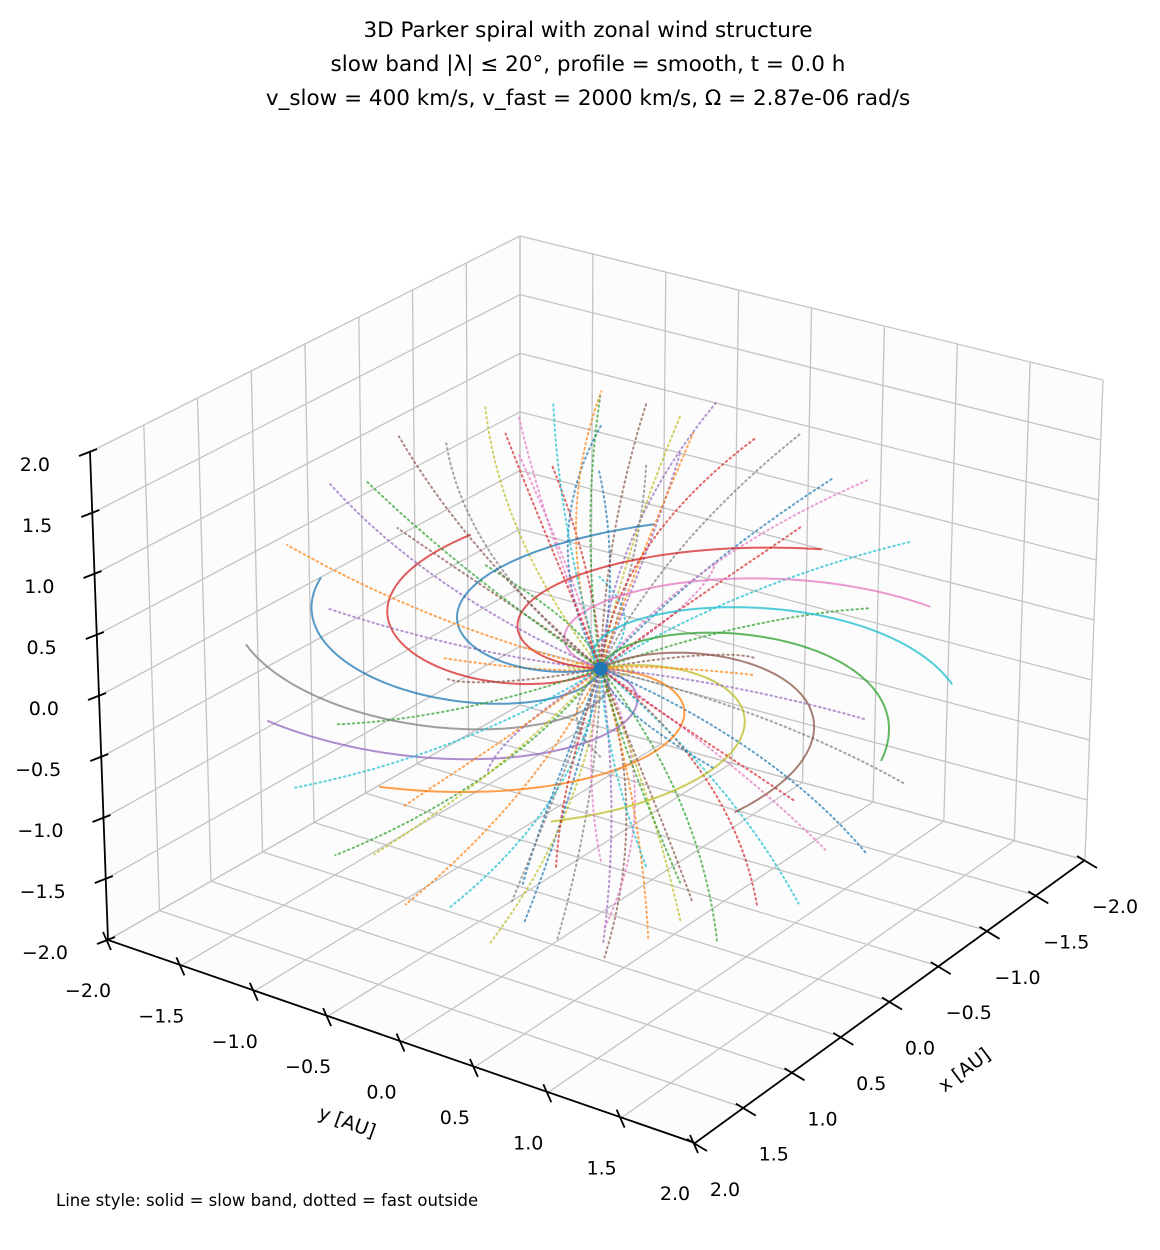 This screenshot has width=1160, height=1250. Describe the element at coordinates (308, 1067) in the screenshot. I see `y-tick-label: −0.5` at that location.